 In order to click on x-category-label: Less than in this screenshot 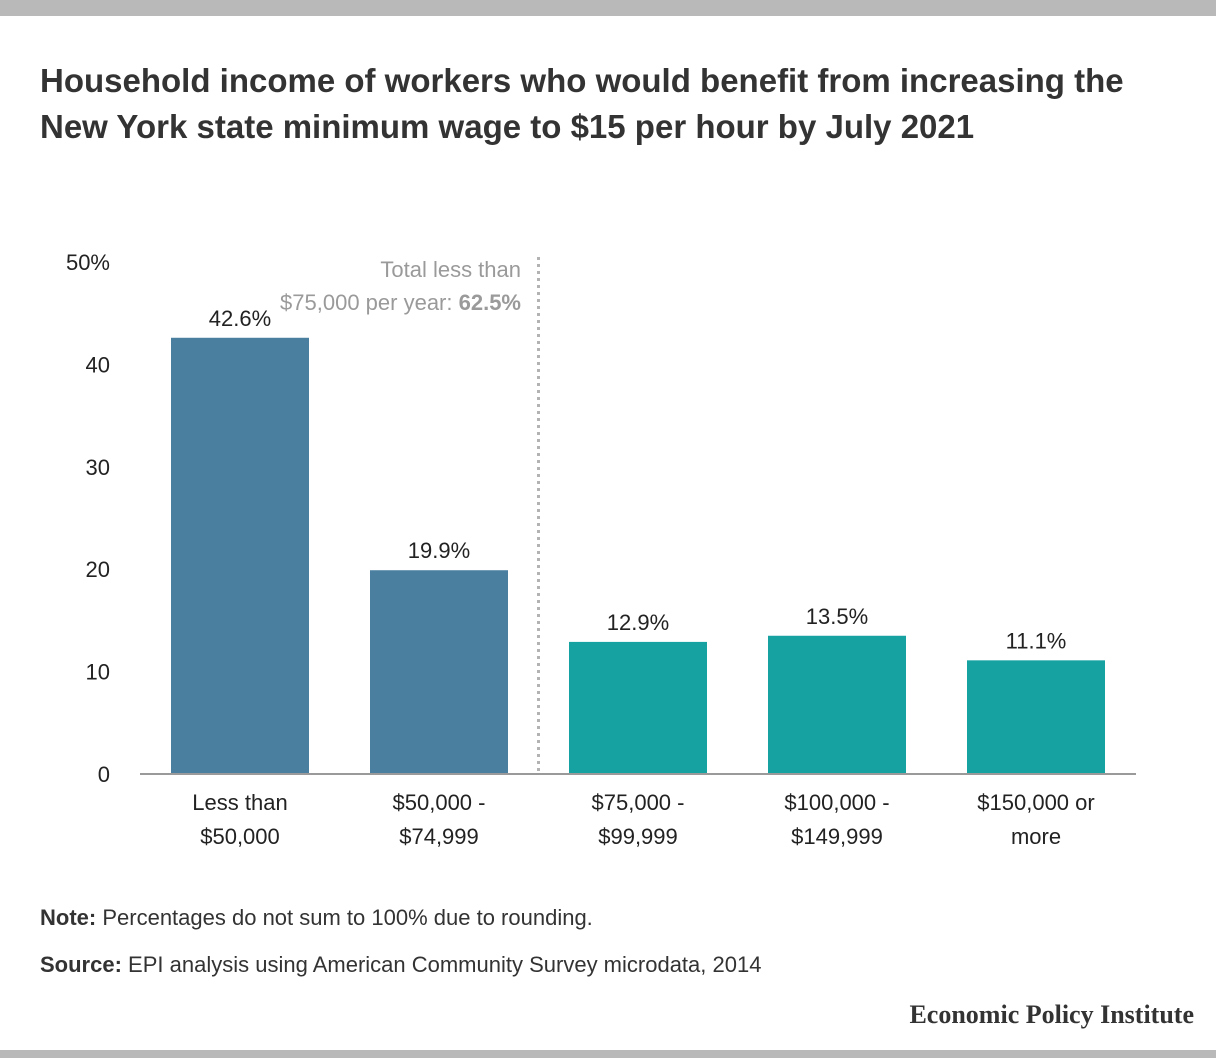, I will do `click(239, 802)`.